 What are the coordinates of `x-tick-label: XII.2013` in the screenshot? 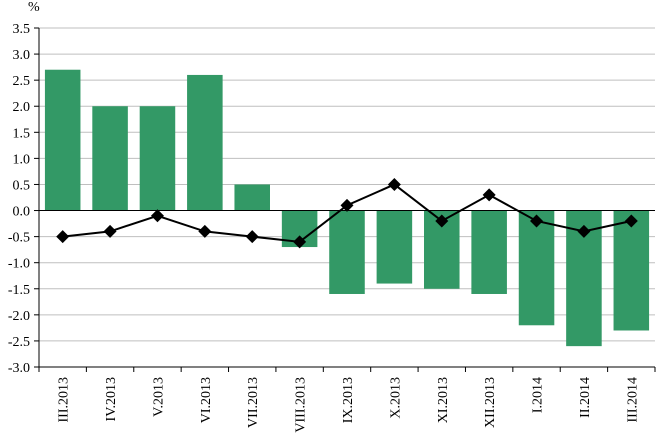 It's located at (490, 402).